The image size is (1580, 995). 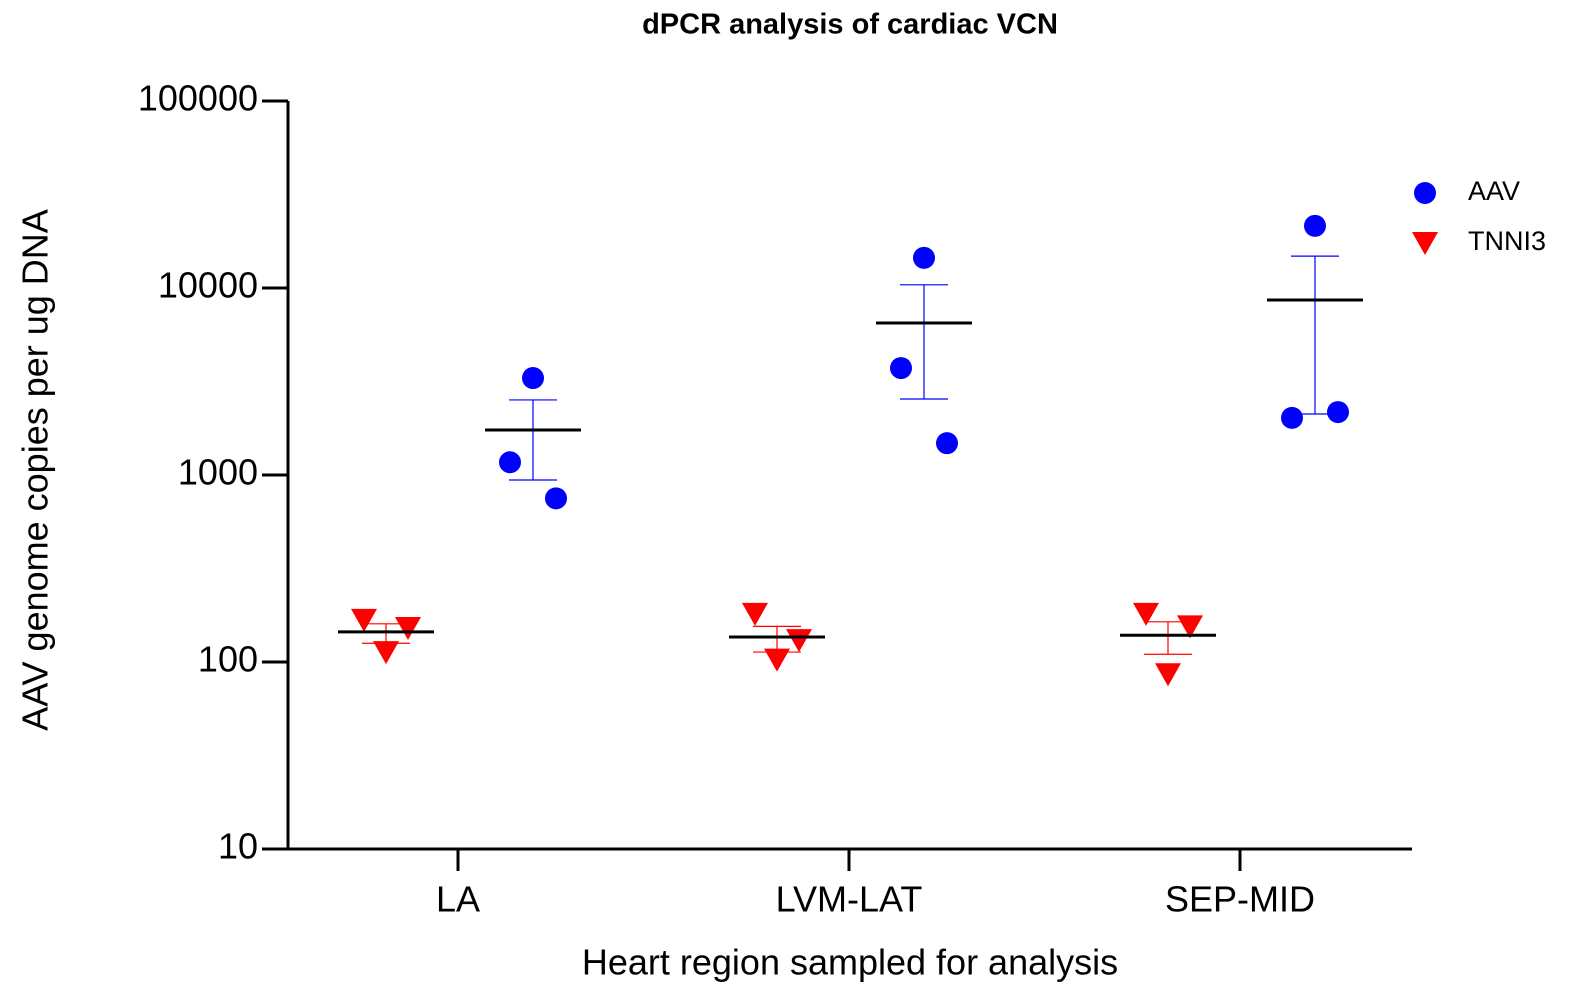 What do you see at coordinates (1494, 191) in the screenshot?
I see `legend-label: AAV` at bounding box center [1494, 191].